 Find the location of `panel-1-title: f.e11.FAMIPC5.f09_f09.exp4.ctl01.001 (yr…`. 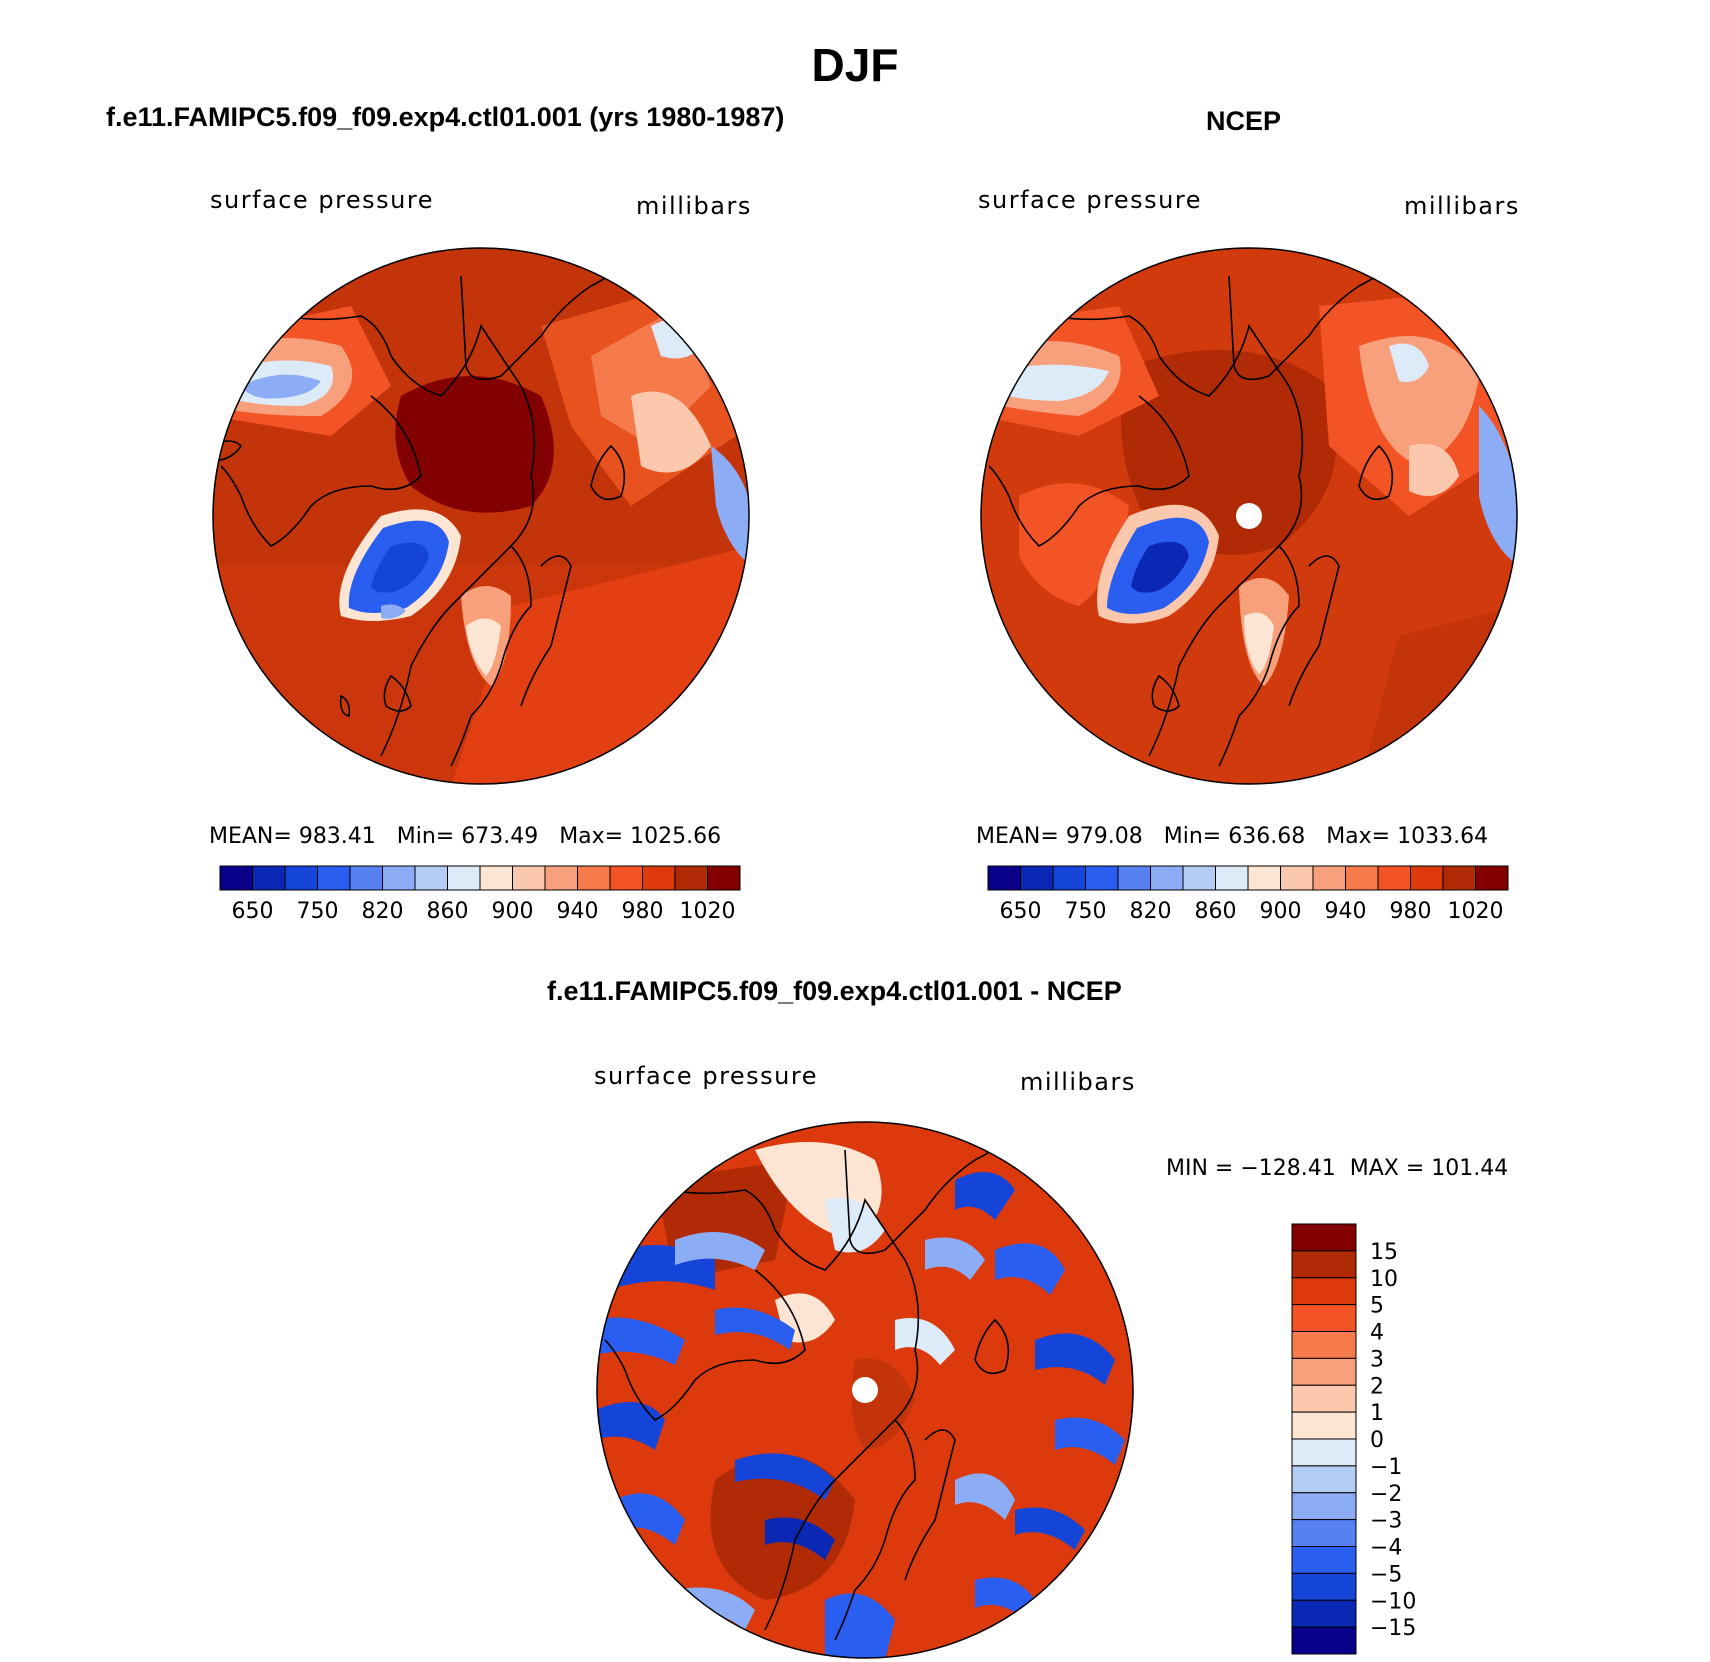

panel-1-title: f.e11.FAMIPC5.f09_f09.exp4.ctl01.001 (yr… is located at coordinates (445, 117).